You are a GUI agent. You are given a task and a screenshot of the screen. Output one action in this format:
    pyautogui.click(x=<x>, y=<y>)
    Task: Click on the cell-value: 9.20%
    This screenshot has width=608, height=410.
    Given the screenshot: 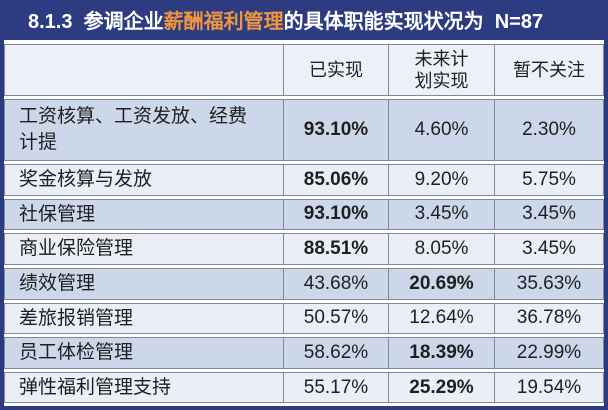 What is the action you would take?
    pyautogui.click(x=442, y=180)
    